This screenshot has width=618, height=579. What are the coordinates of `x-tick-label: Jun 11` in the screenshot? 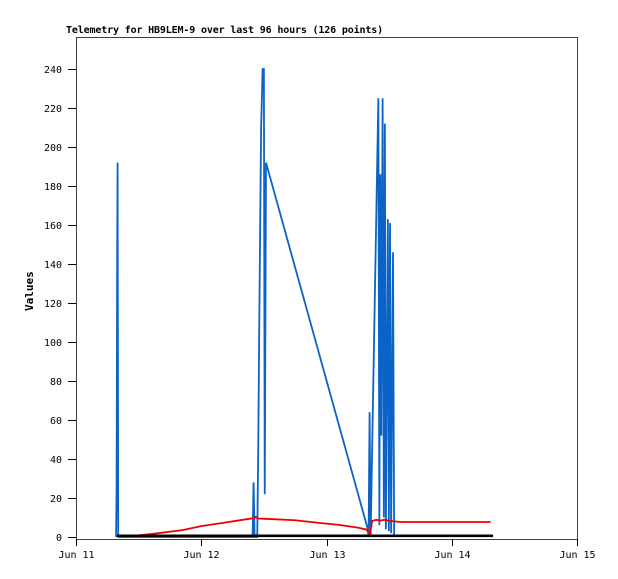 It's located at (76, 555).